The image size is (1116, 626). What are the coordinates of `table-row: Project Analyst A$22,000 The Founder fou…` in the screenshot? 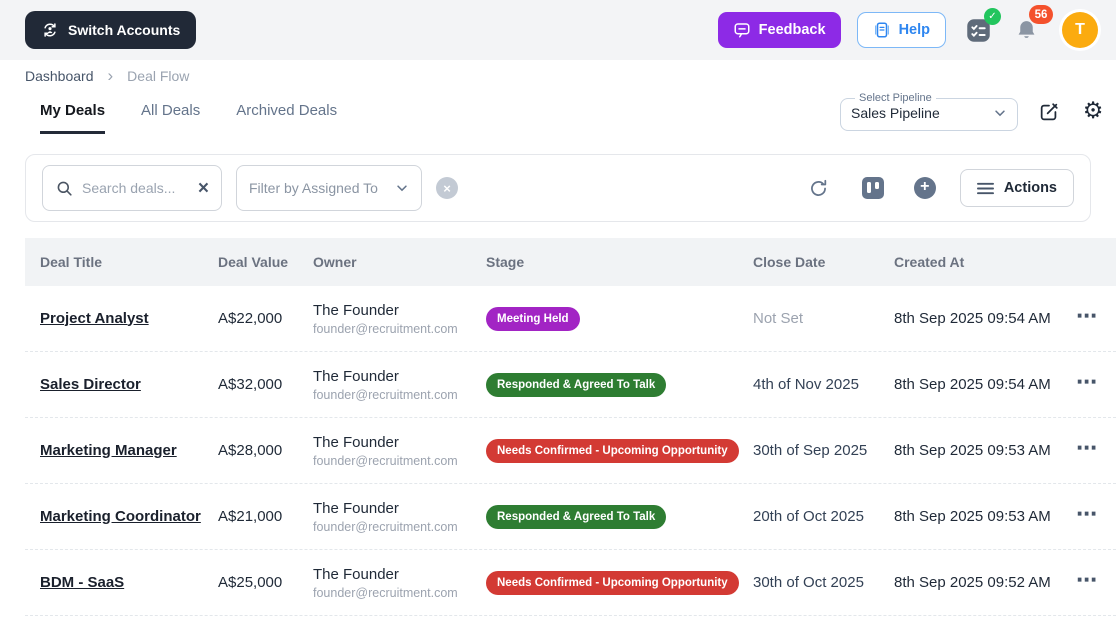 It's located at (570, 319).